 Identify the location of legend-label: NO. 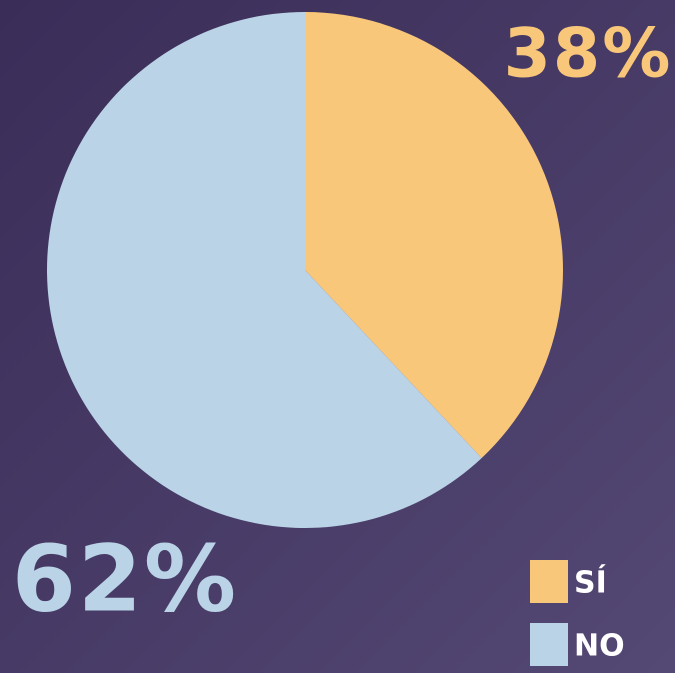
(599, 646).